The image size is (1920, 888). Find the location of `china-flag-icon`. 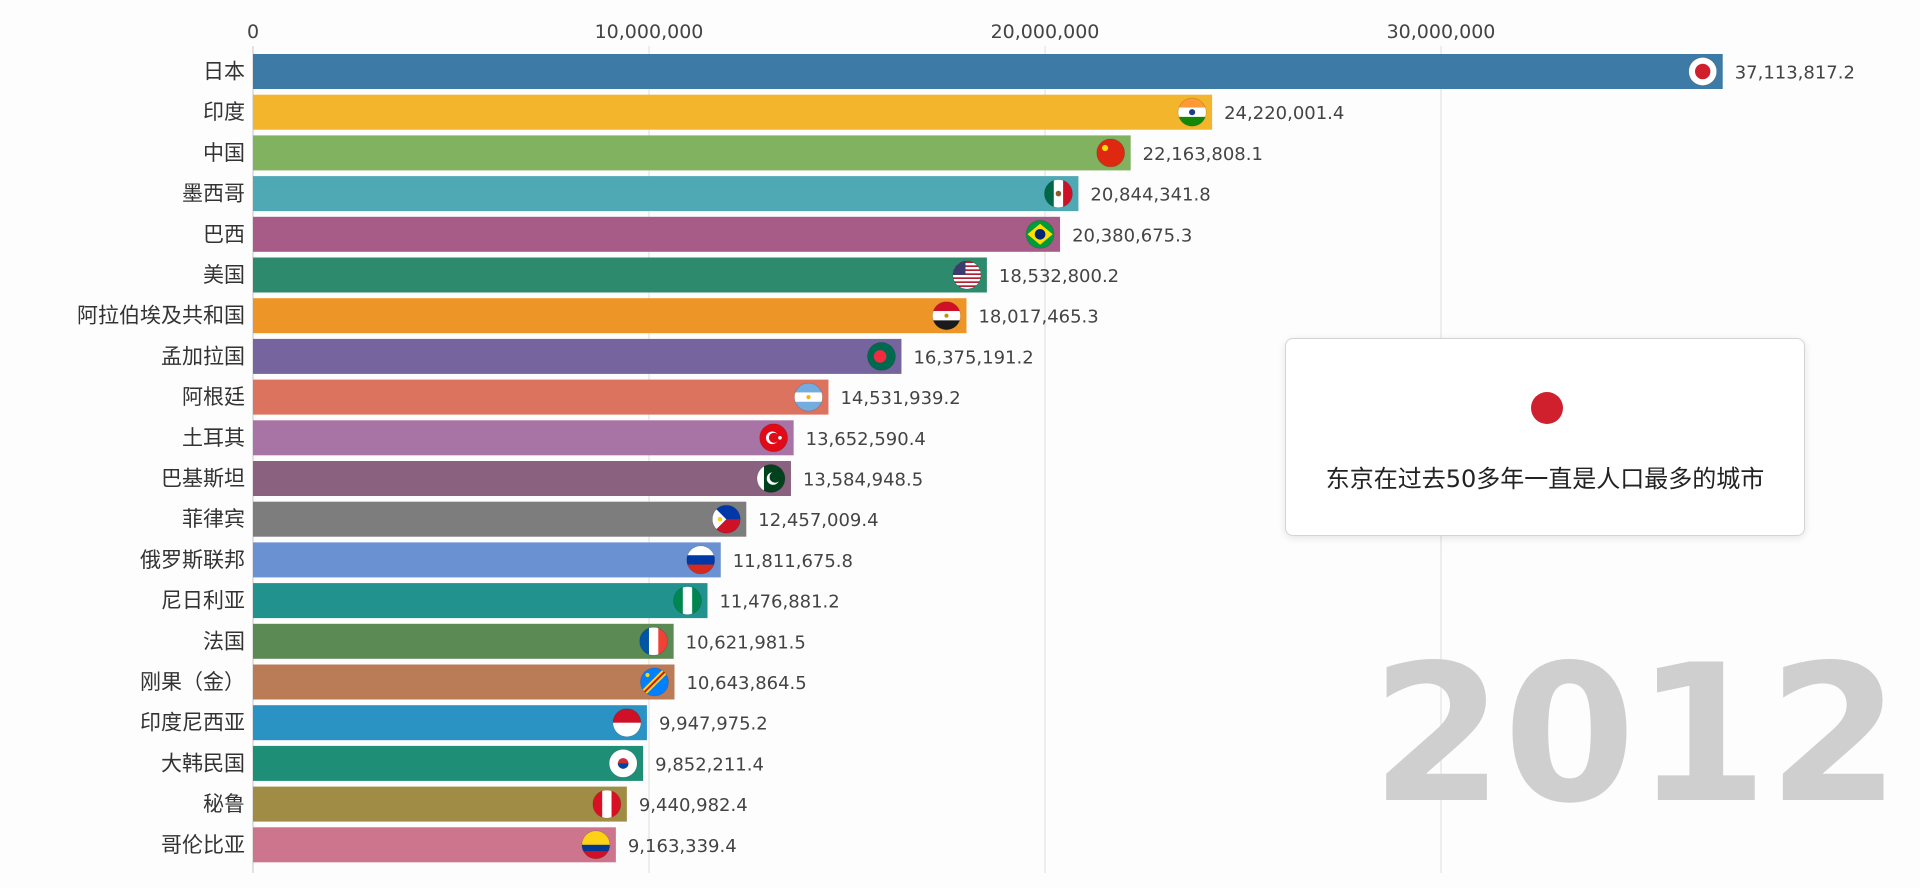

china-flag-icon is located at coordinates (1110, 152).